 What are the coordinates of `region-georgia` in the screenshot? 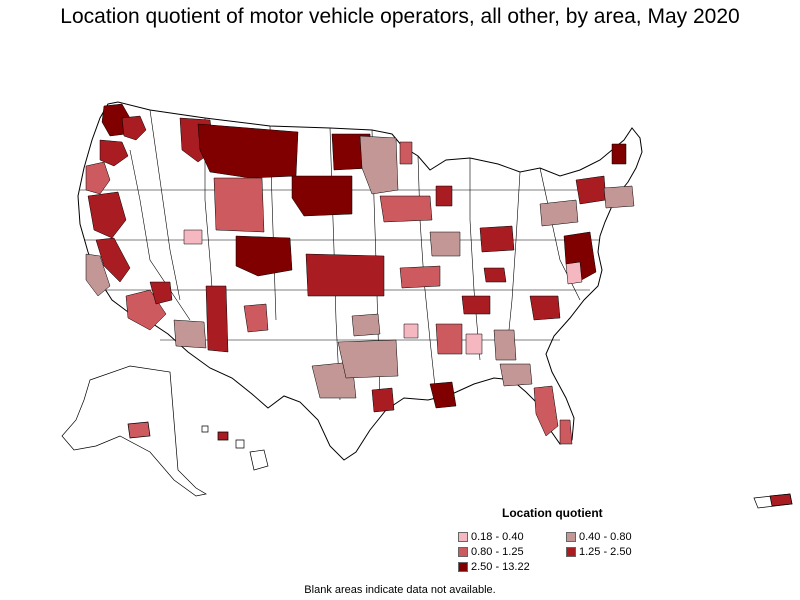 It's located at (505, 345).